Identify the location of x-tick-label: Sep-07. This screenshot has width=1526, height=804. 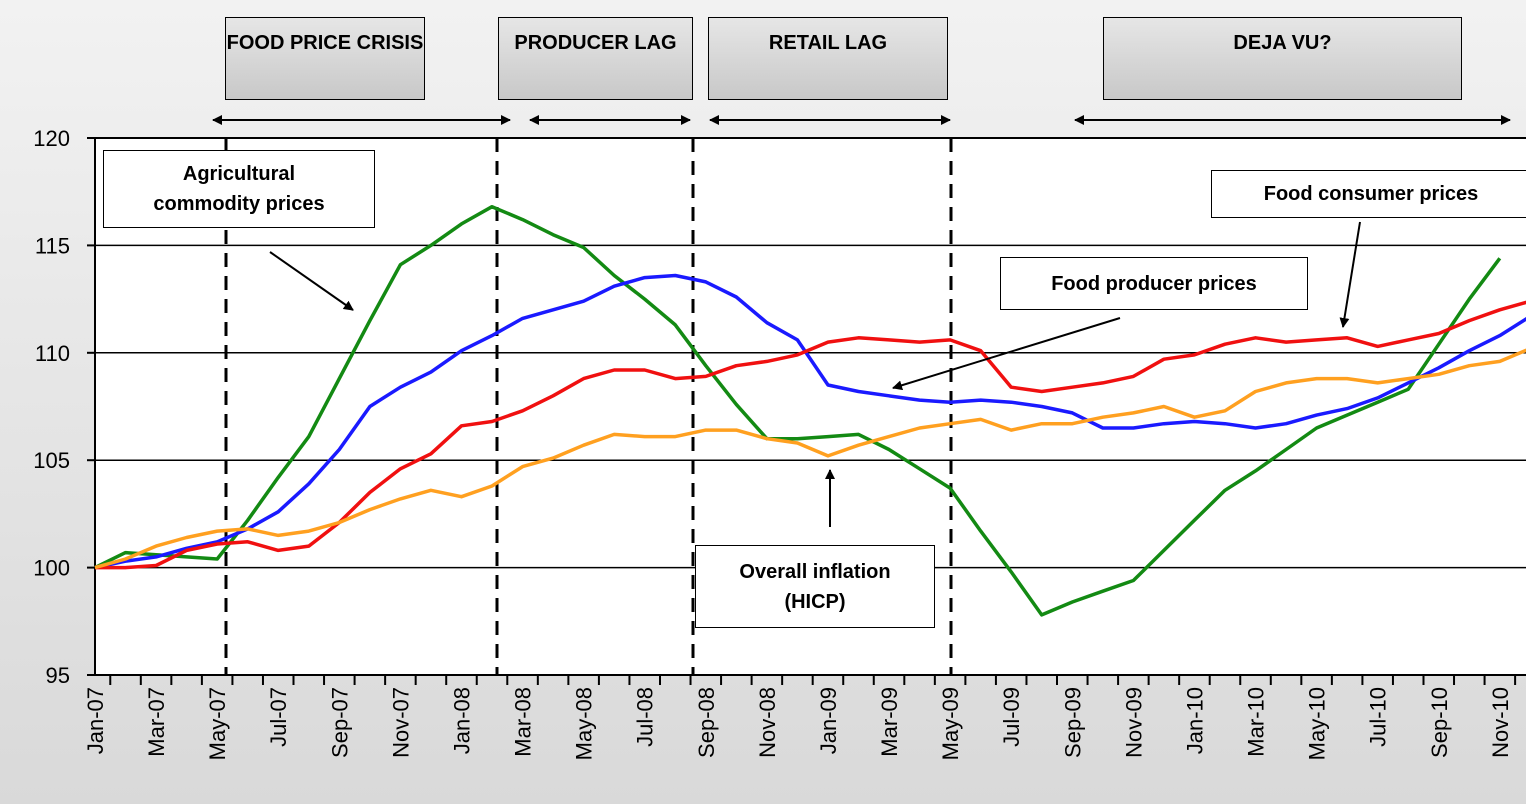
(339, 722).